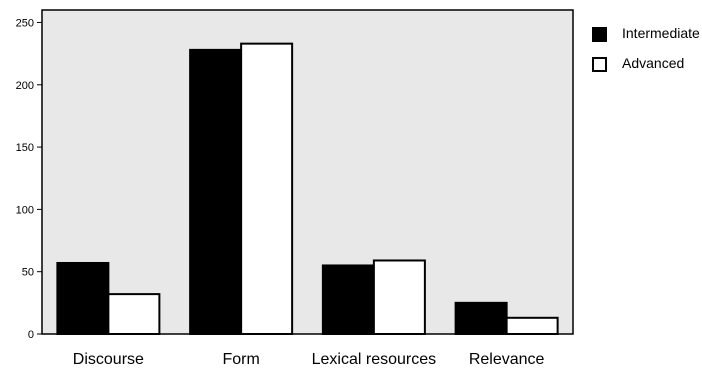 The image size is (702, 370). Describe the element at coordinates (28, 273) in the screenshot. I see `y-tick-label: 50` at that location.